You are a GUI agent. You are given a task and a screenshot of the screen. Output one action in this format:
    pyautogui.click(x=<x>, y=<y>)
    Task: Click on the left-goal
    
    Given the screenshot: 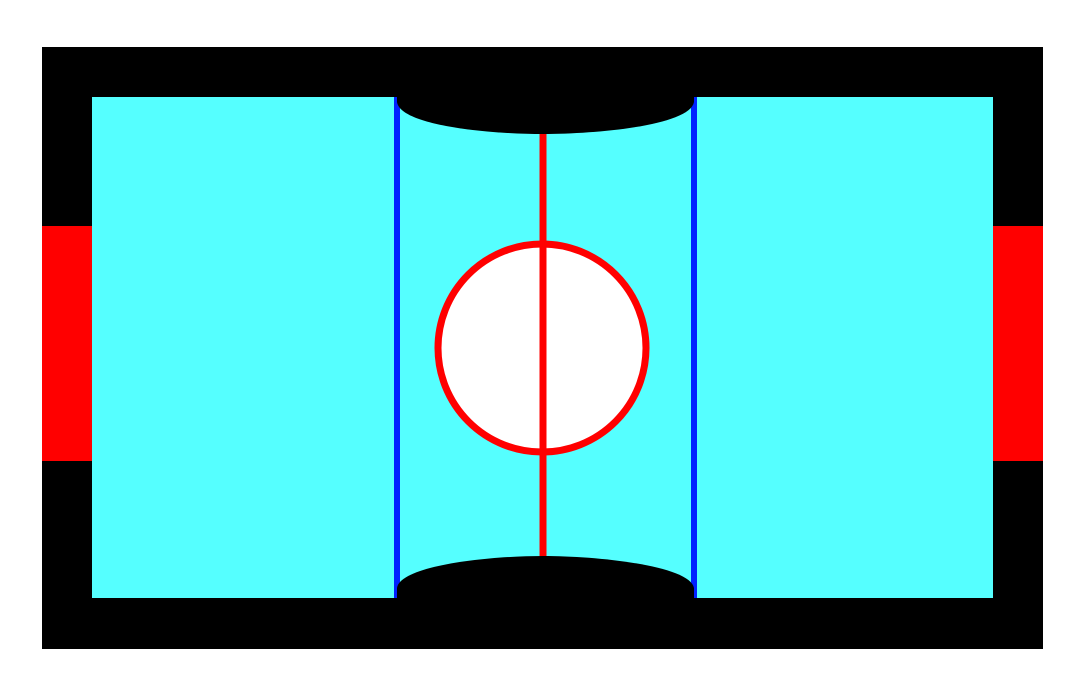 What is the action you would take?
    pyautogui.click(x=67, y=343)
    